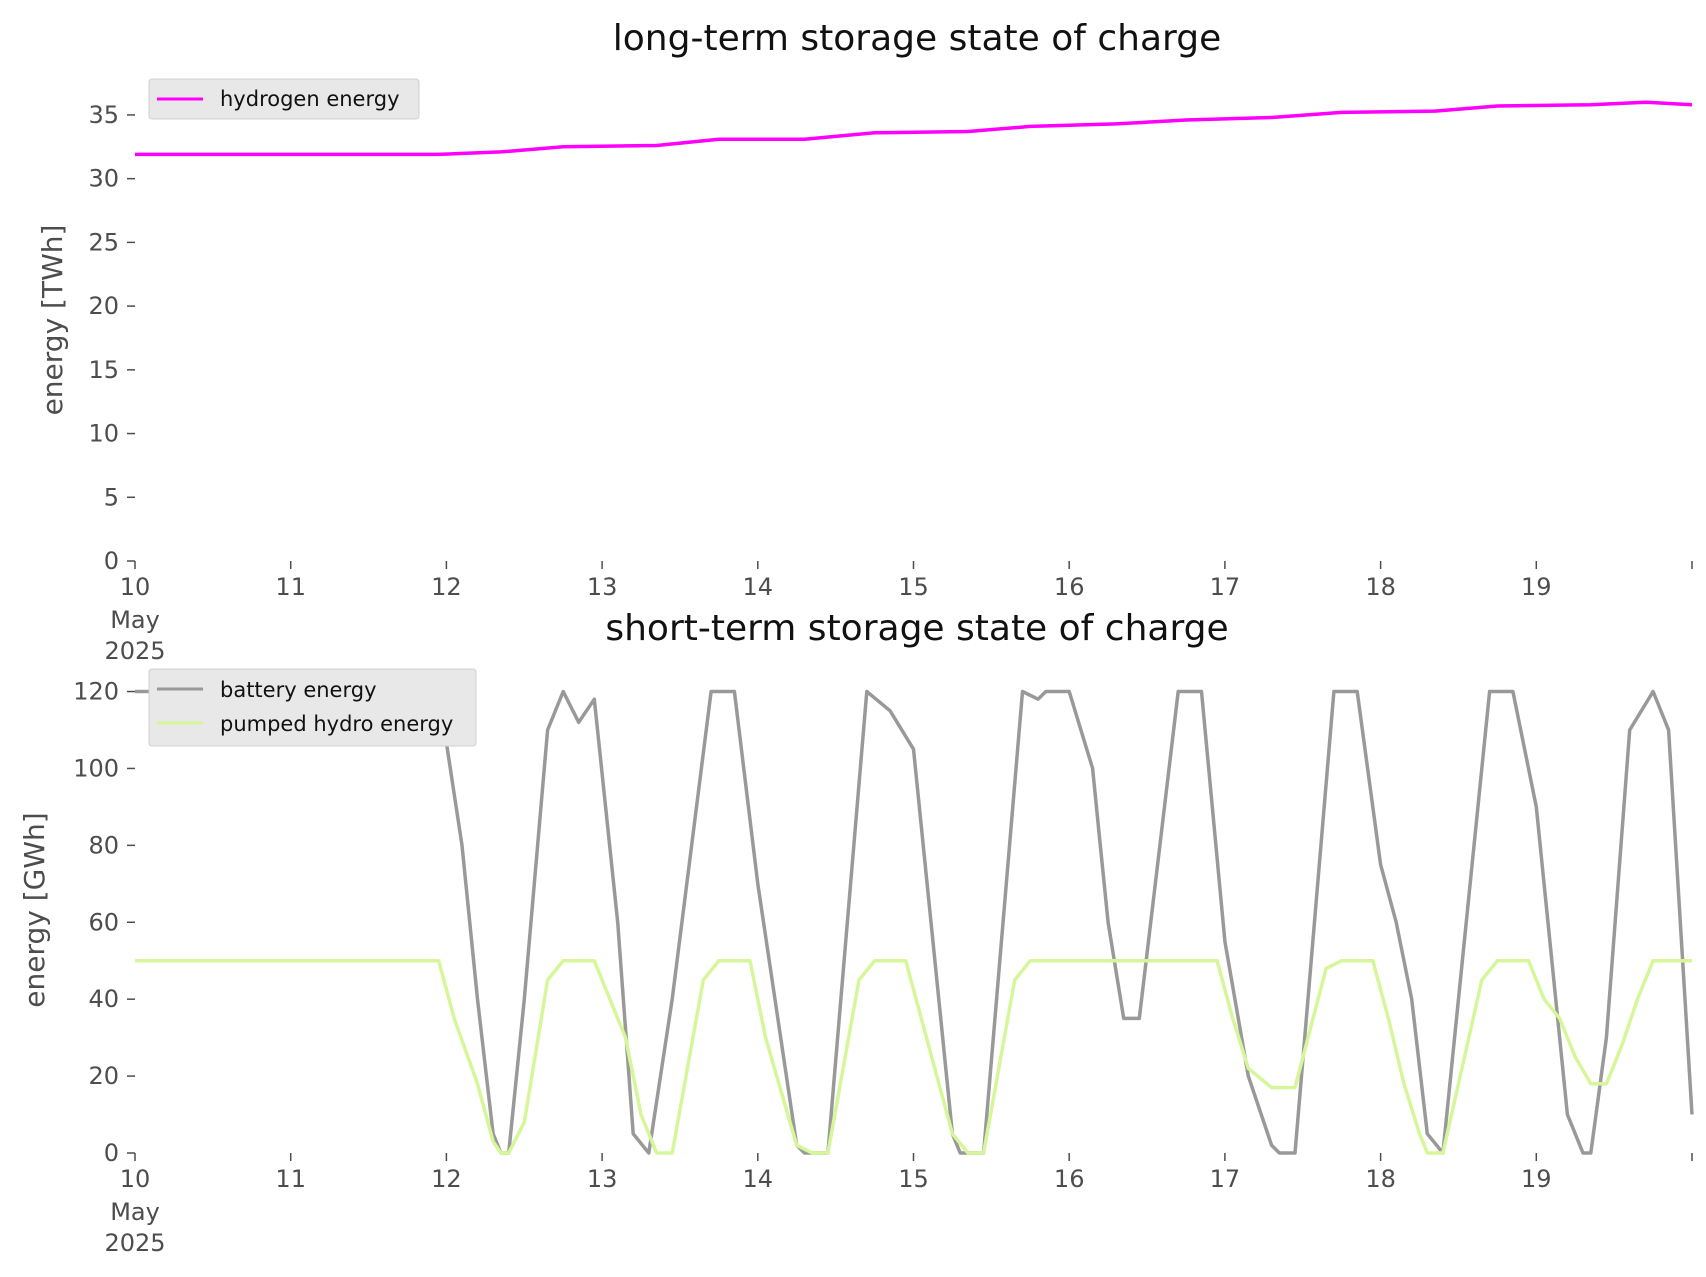 The width and height of the screenshot is (1706, 1277). I want to click on legend-label-pumped-hydro: pumped hydro energy, so click(336, 724).